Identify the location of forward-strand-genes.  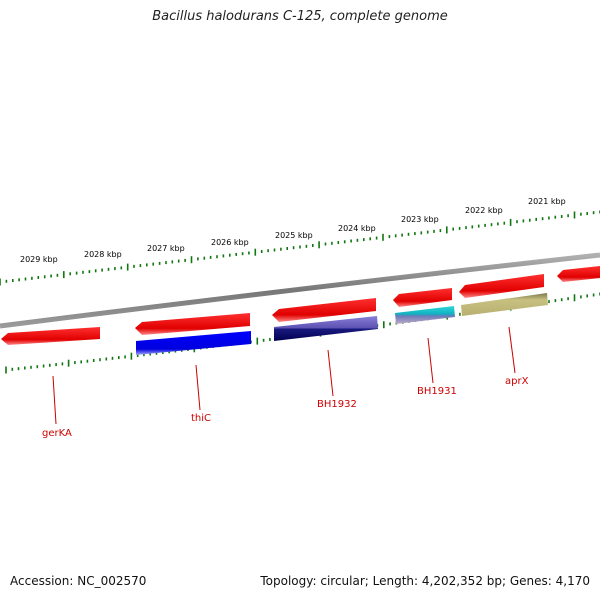
(367, 300).